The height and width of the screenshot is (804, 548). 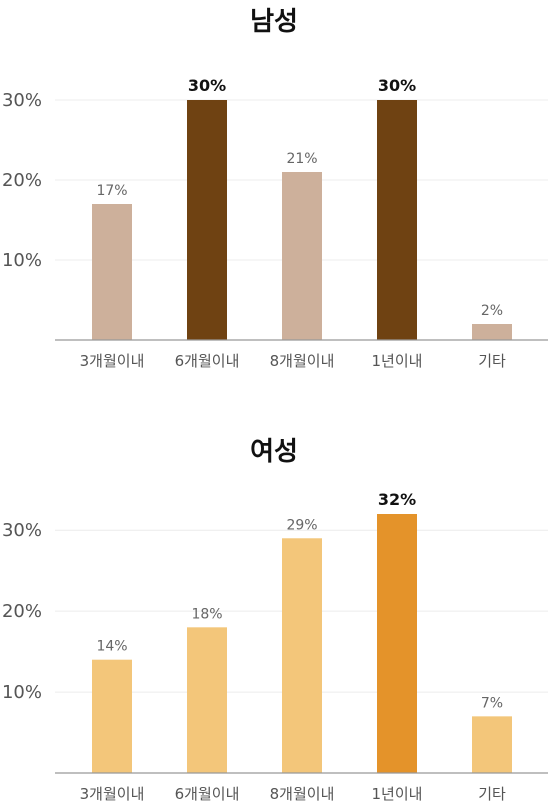 I want to click on chart-title: 남성, so click(x=274, y=22).